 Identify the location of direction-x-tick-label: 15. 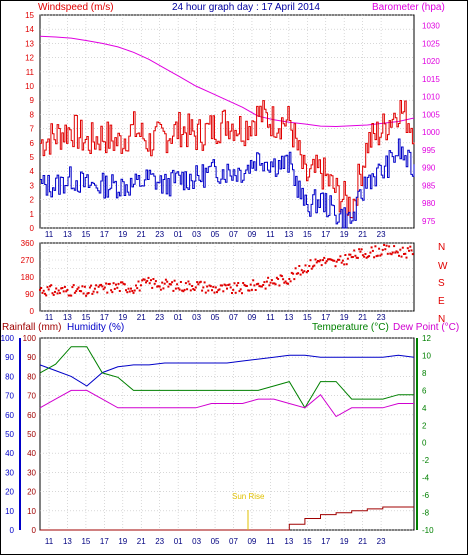
(85, 317).